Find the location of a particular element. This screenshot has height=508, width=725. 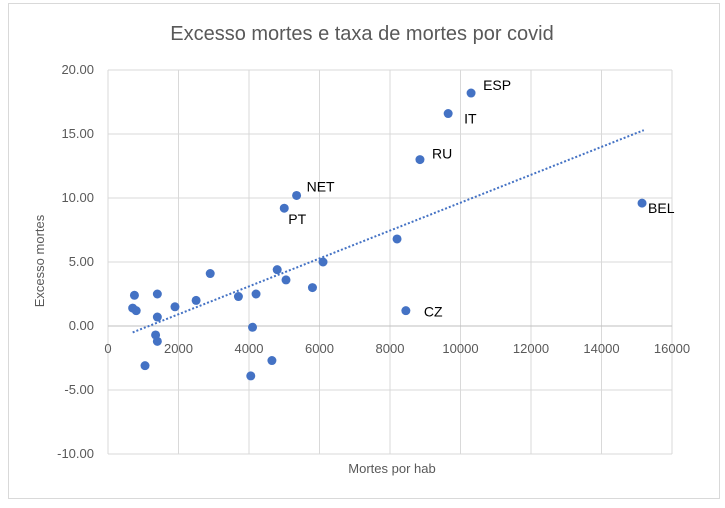

x-tick-label: 4000 is located at coordinates (249, 348).